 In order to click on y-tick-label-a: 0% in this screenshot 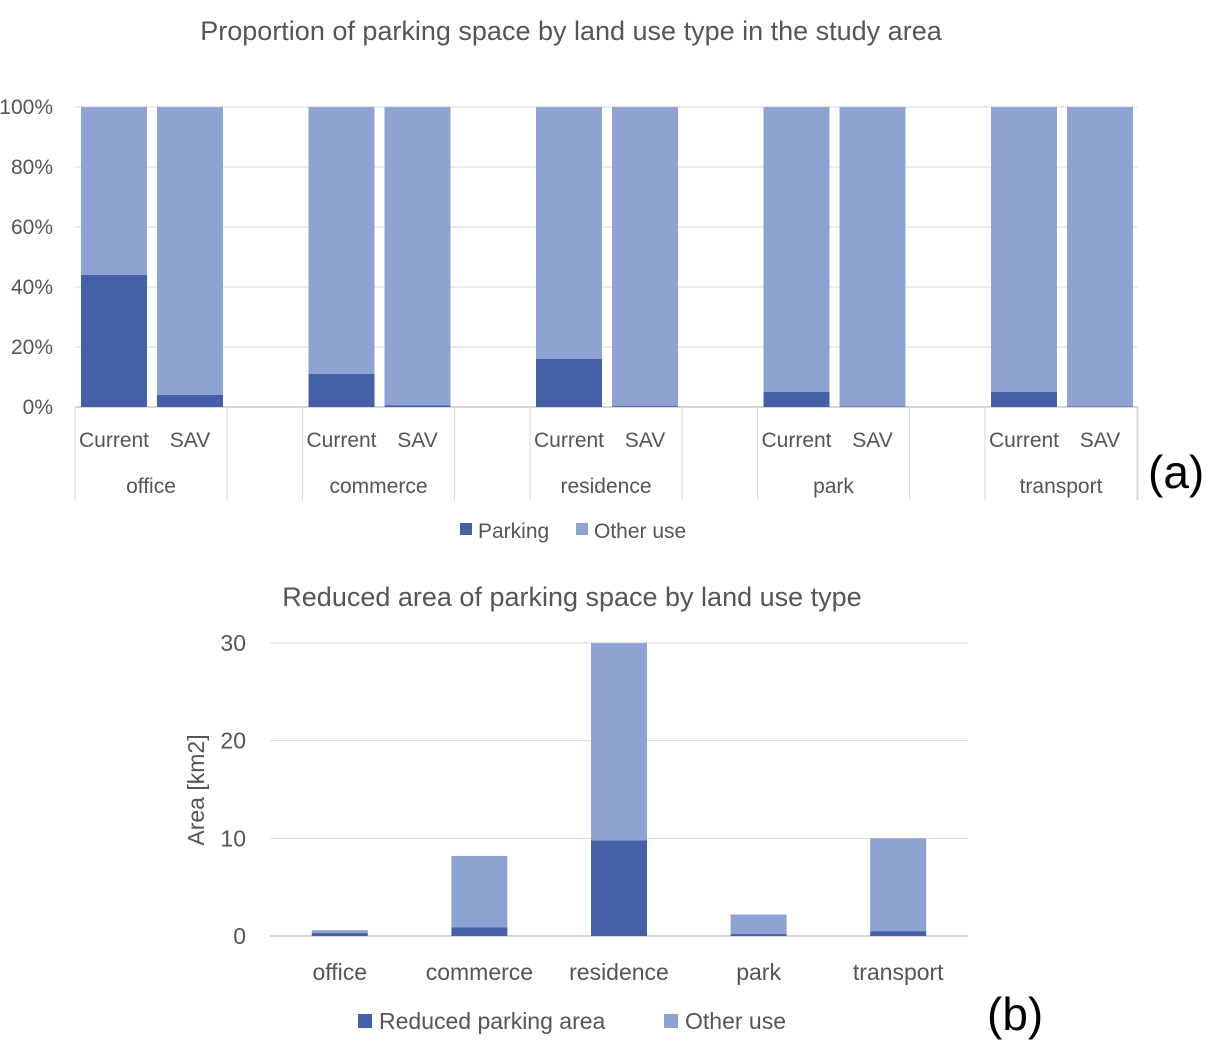, I will do `click(38, 407)`.